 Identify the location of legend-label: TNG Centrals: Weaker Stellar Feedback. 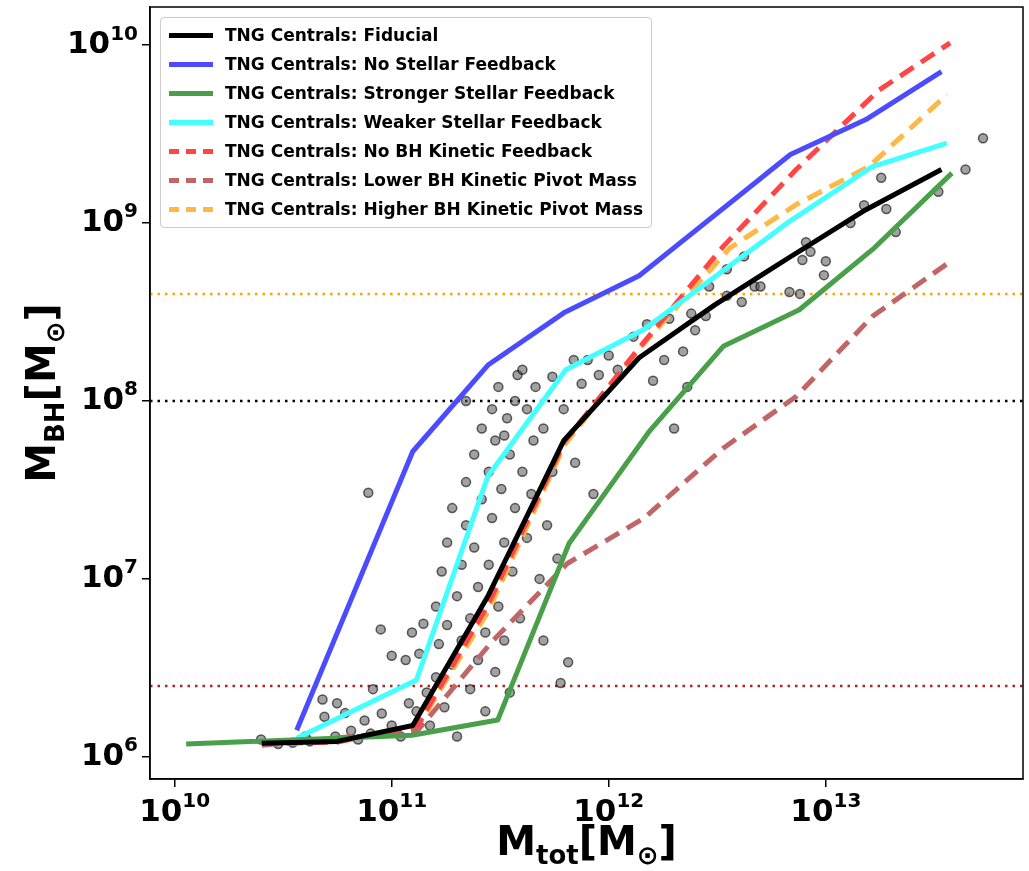
(413, 122).